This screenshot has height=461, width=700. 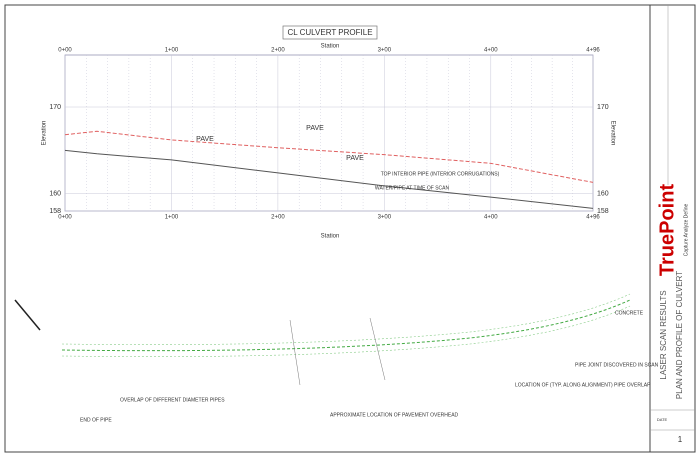 What do you see at coordinates (96, 420) in the screenshot?
I see `callout: END OF PIPE` at bounding box center [96, 420].